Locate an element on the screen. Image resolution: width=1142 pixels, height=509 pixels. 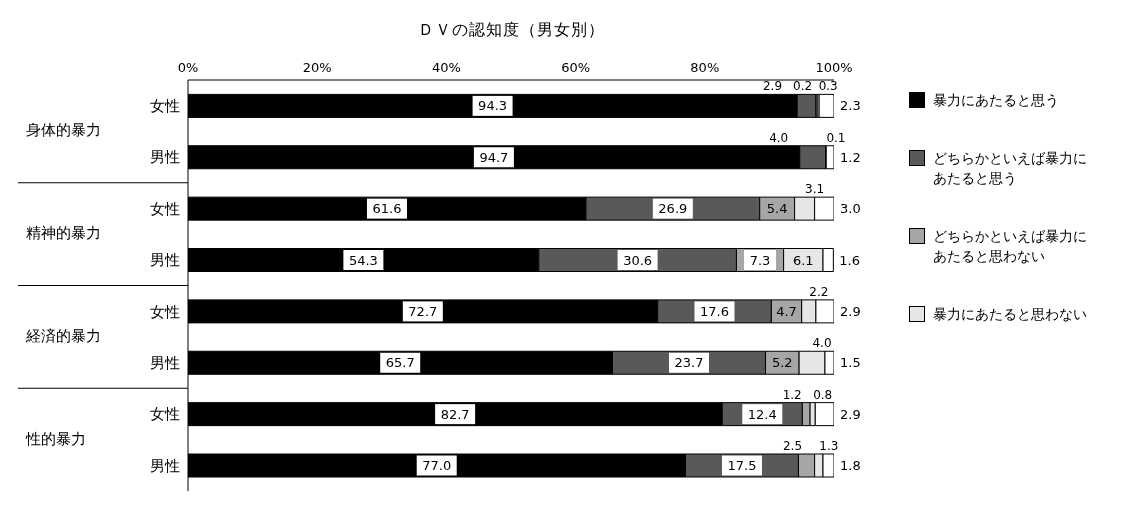
data-label: 30.6 is located at coordinates (638, 260).